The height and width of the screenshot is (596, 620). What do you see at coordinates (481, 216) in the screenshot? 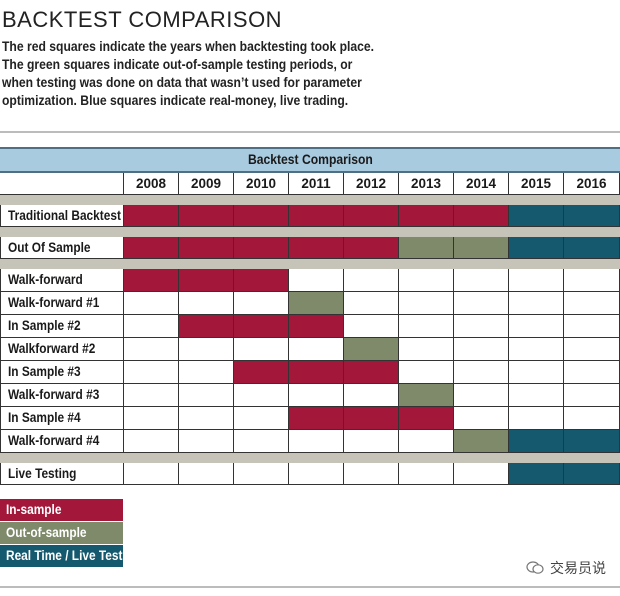
I see `cell-2014-I` at bounding box center [481, 216].